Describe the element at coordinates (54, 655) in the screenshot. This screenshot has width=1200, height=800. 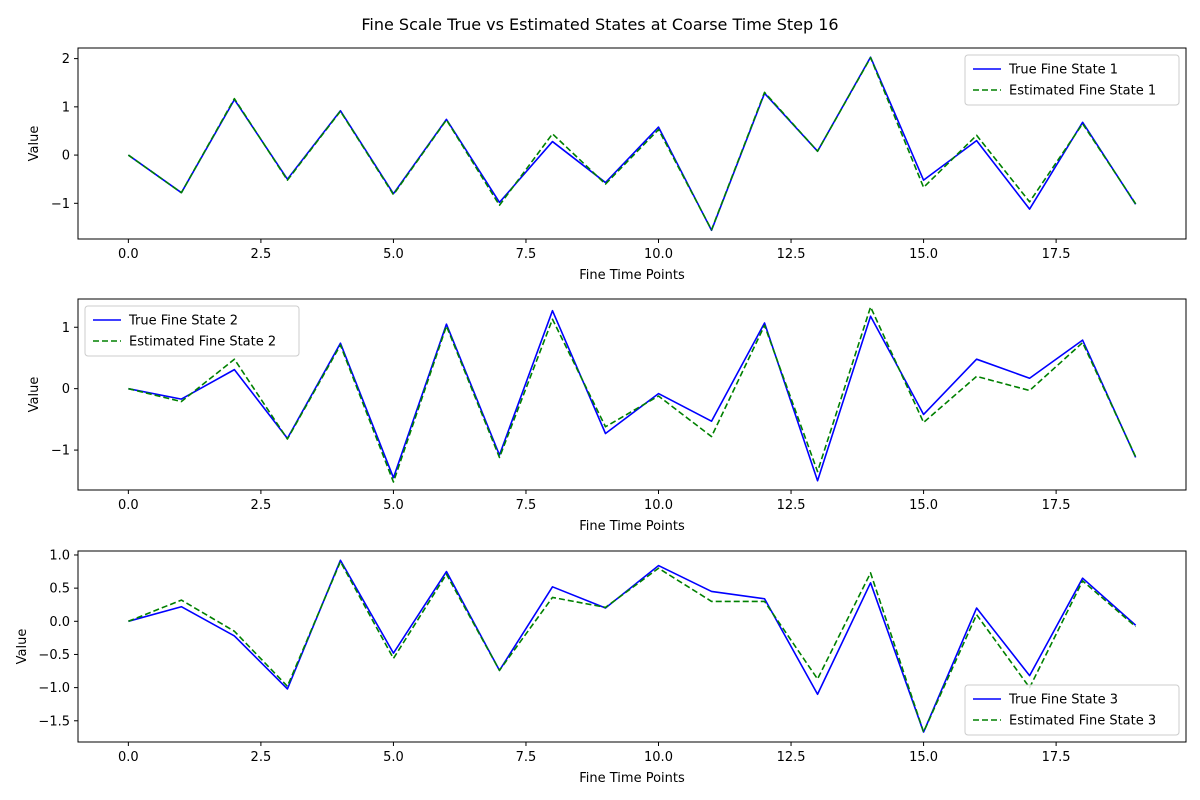
I see `y-tick-label: −0.5` at that location.